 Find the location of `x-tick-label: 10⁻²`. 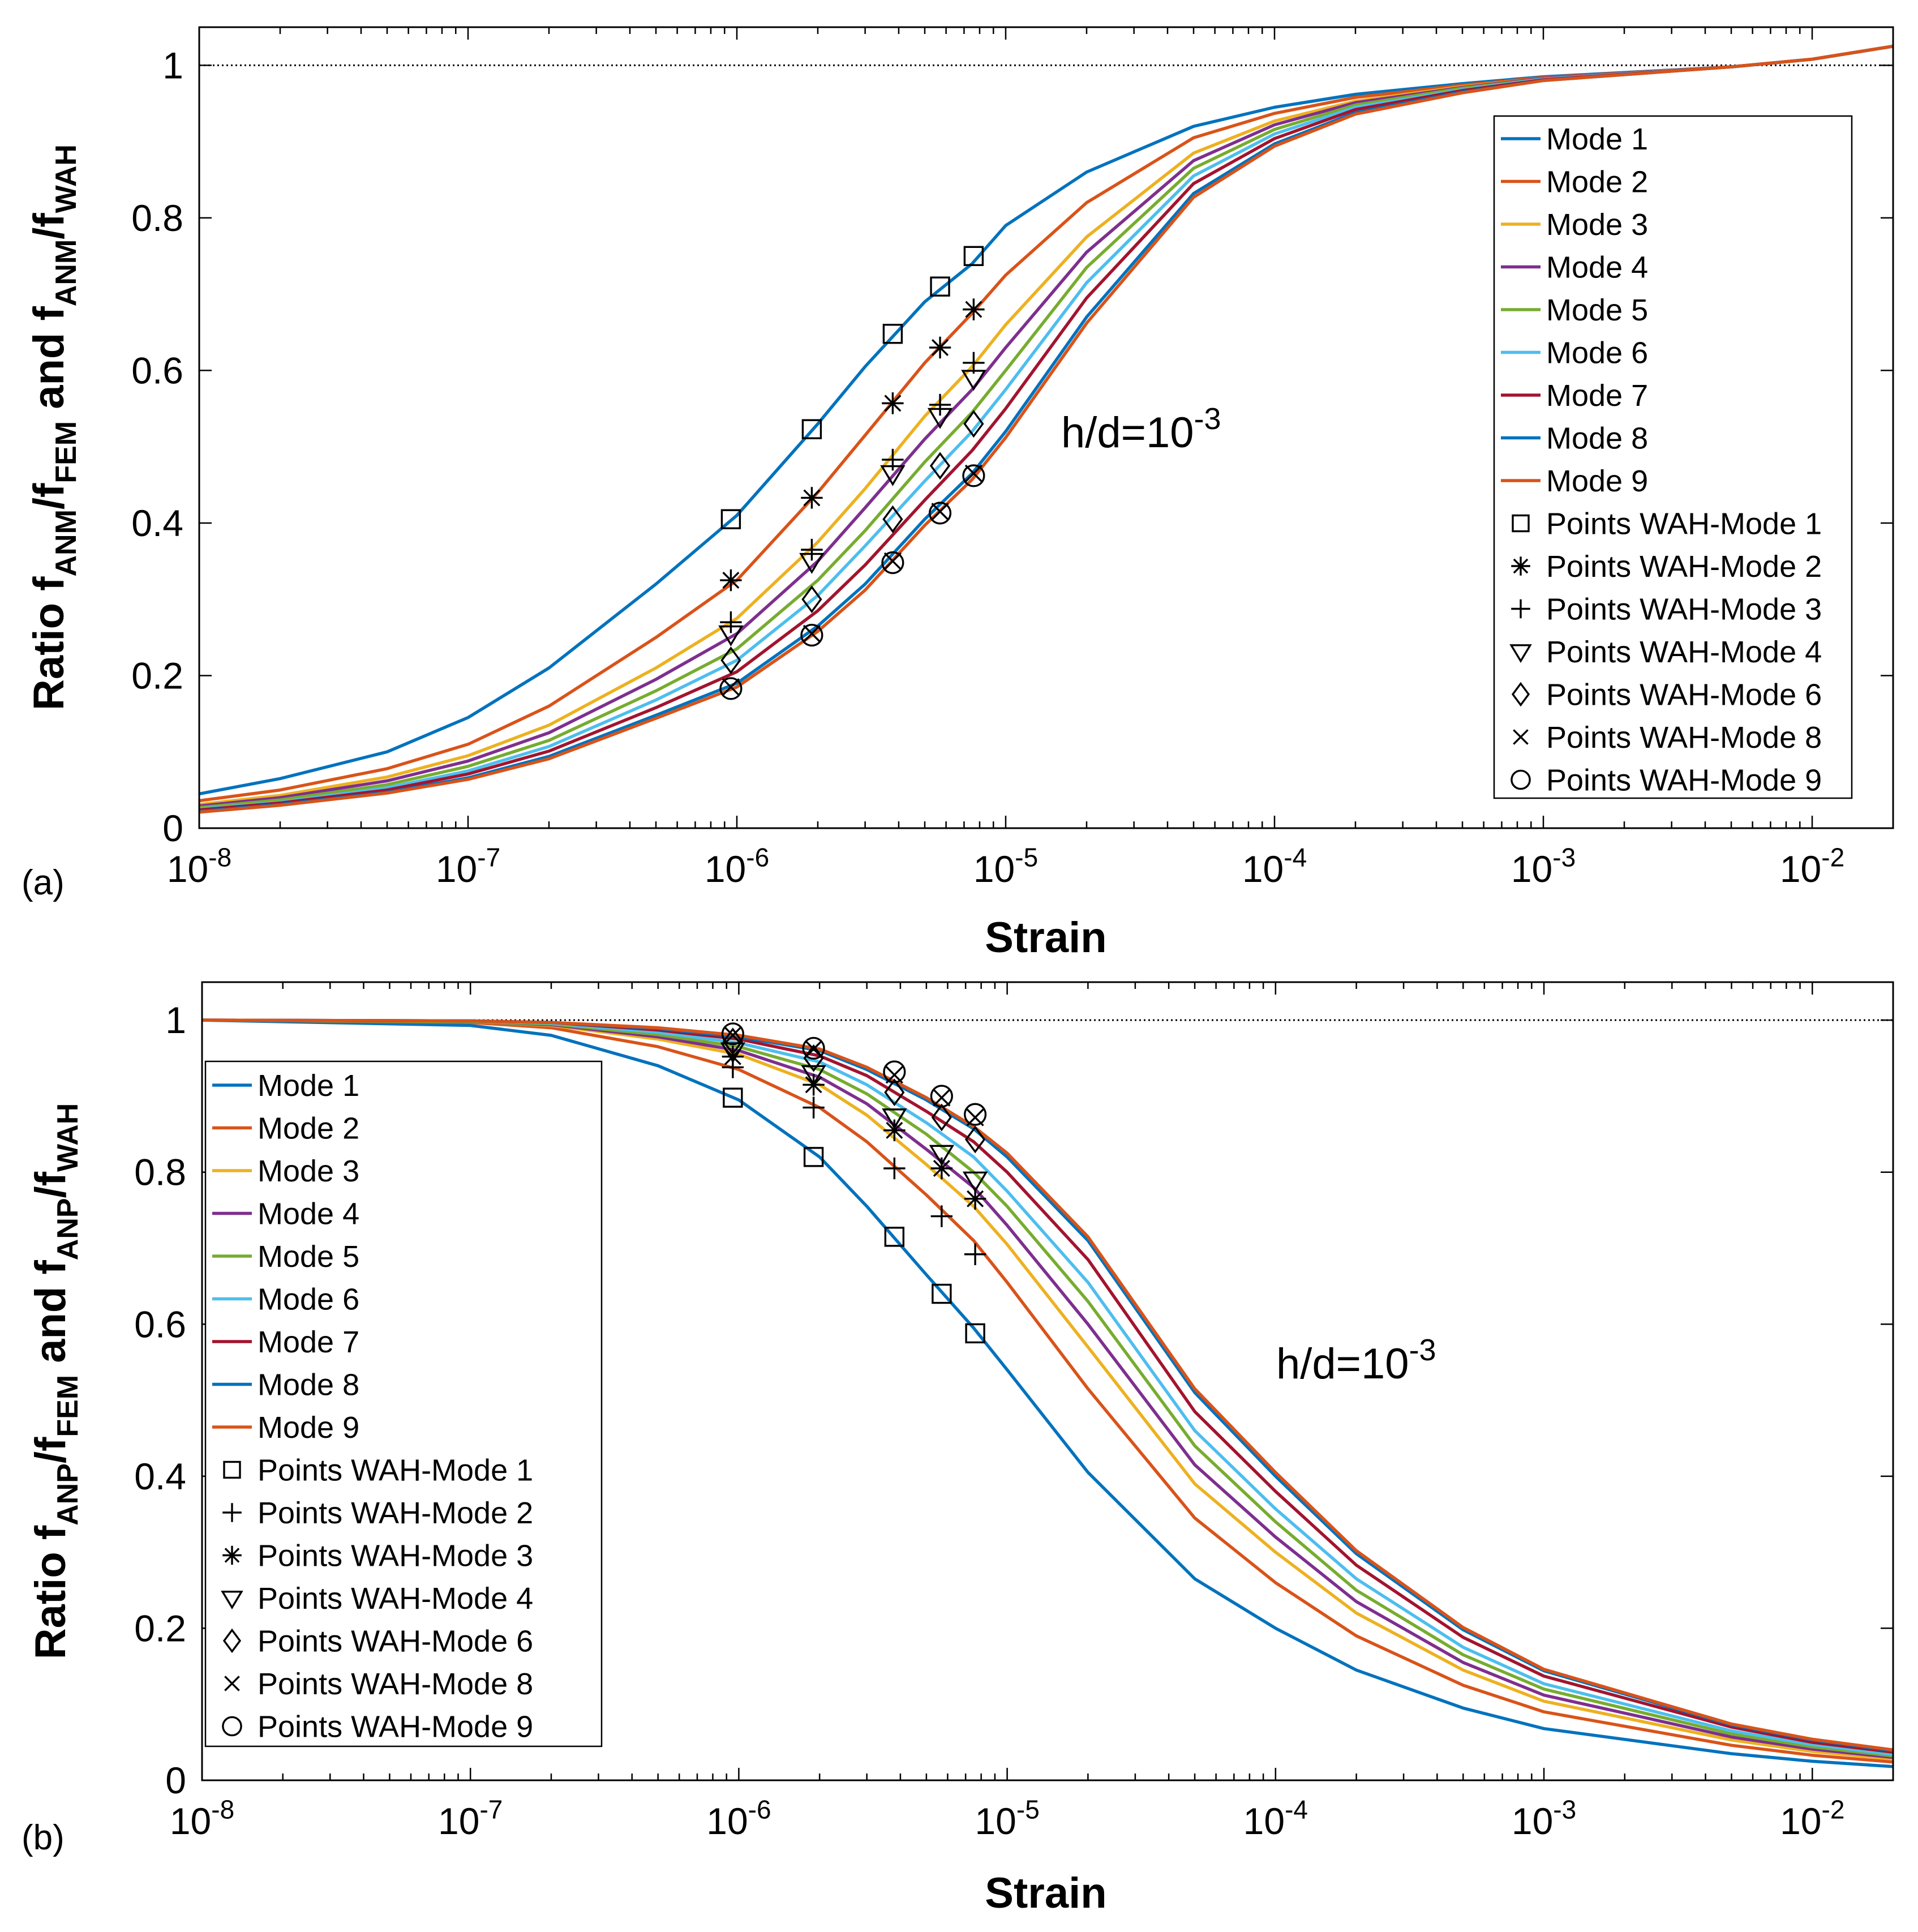

x-tick-label: 10⁻² is located at coordinates (1812, 866).